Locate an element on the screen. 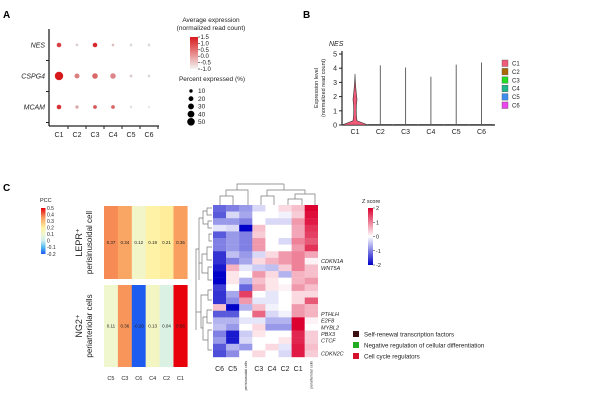 The height and width of the screenshot is (400, 600). pcc-value: 0.04 is located at coordinates (166, 326).